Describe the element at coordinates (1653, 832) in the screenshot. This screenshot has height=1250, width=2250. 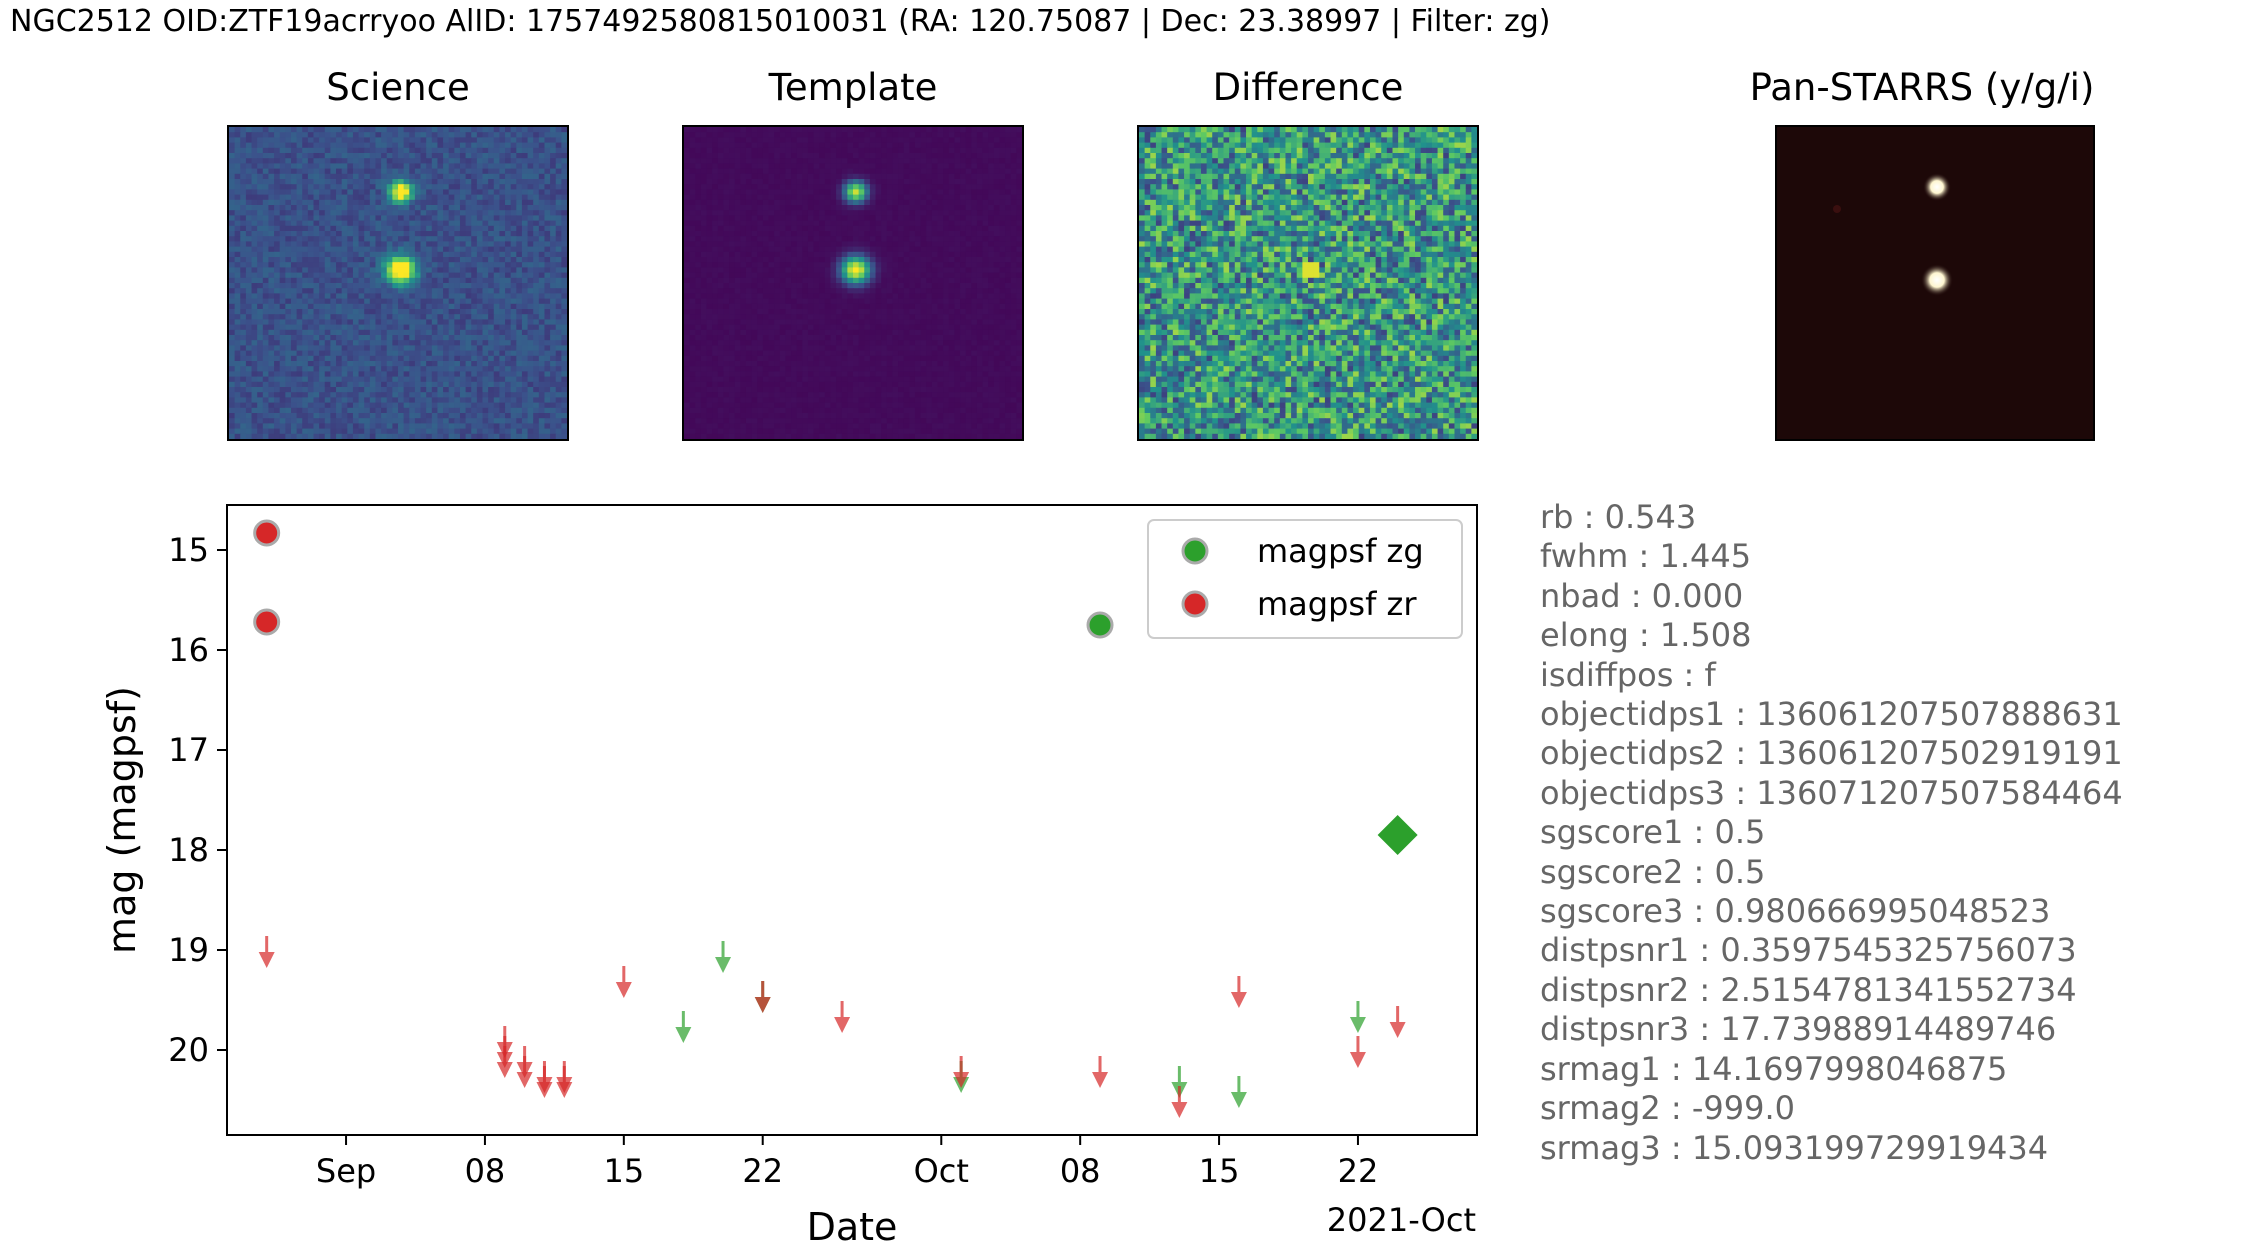
I see `stat-line: sgscore1 : 0.5` at that location.